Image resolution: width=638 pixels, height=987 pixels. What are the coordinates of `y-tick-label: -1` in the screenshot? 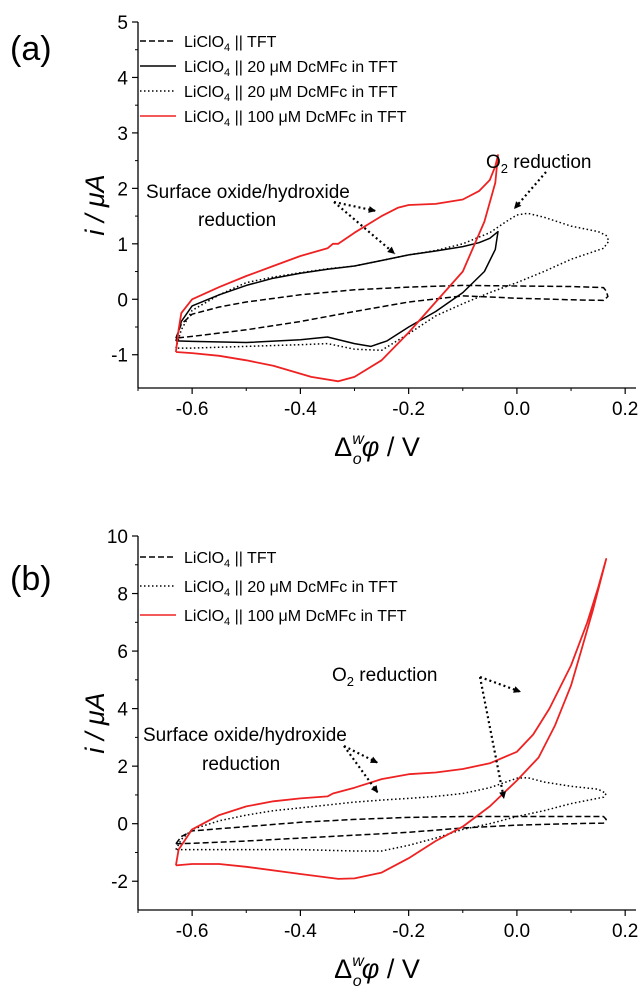 It's located at (119, 356).